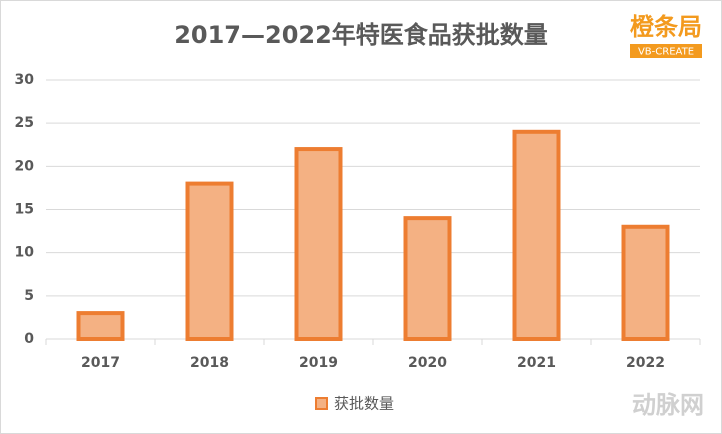 This screenshot has height=434, width=722. Describe the element at coordinates (25, 166) in the screenshot. I see `y-tick-label: 20` at that location.